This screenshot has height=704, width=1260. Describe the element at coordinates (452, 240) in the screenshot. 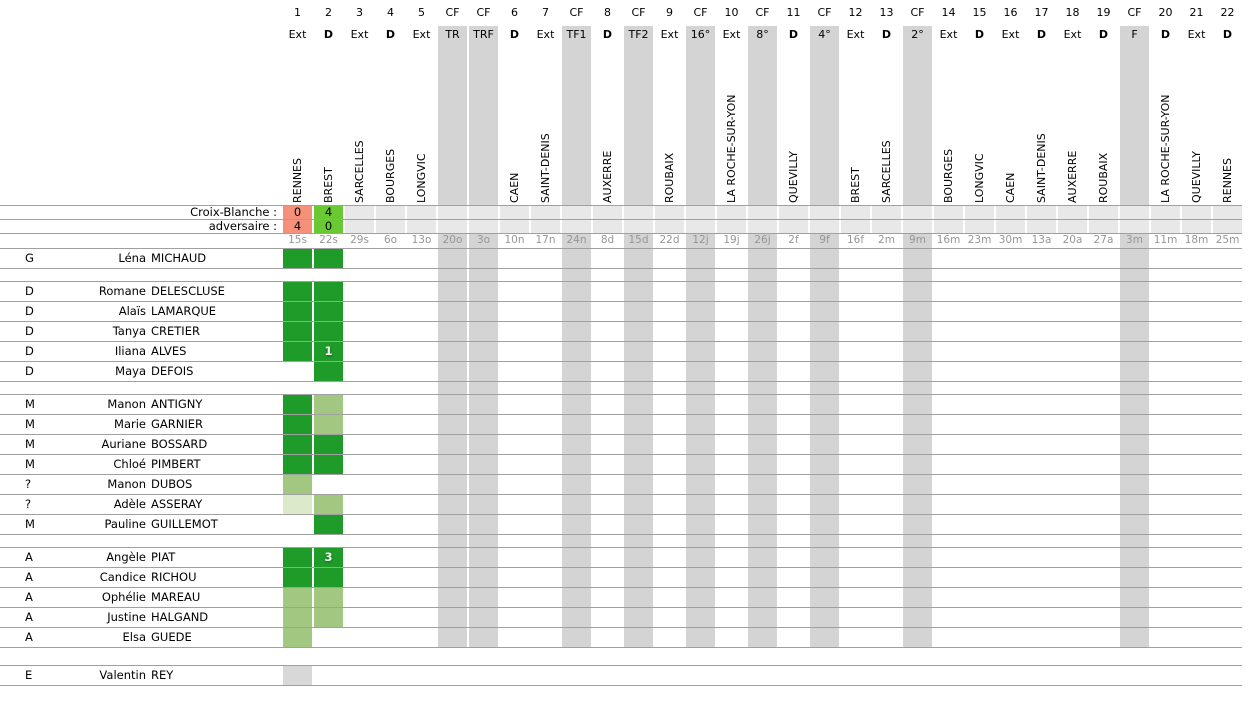

I see `match-date-label: 20o` at that location.